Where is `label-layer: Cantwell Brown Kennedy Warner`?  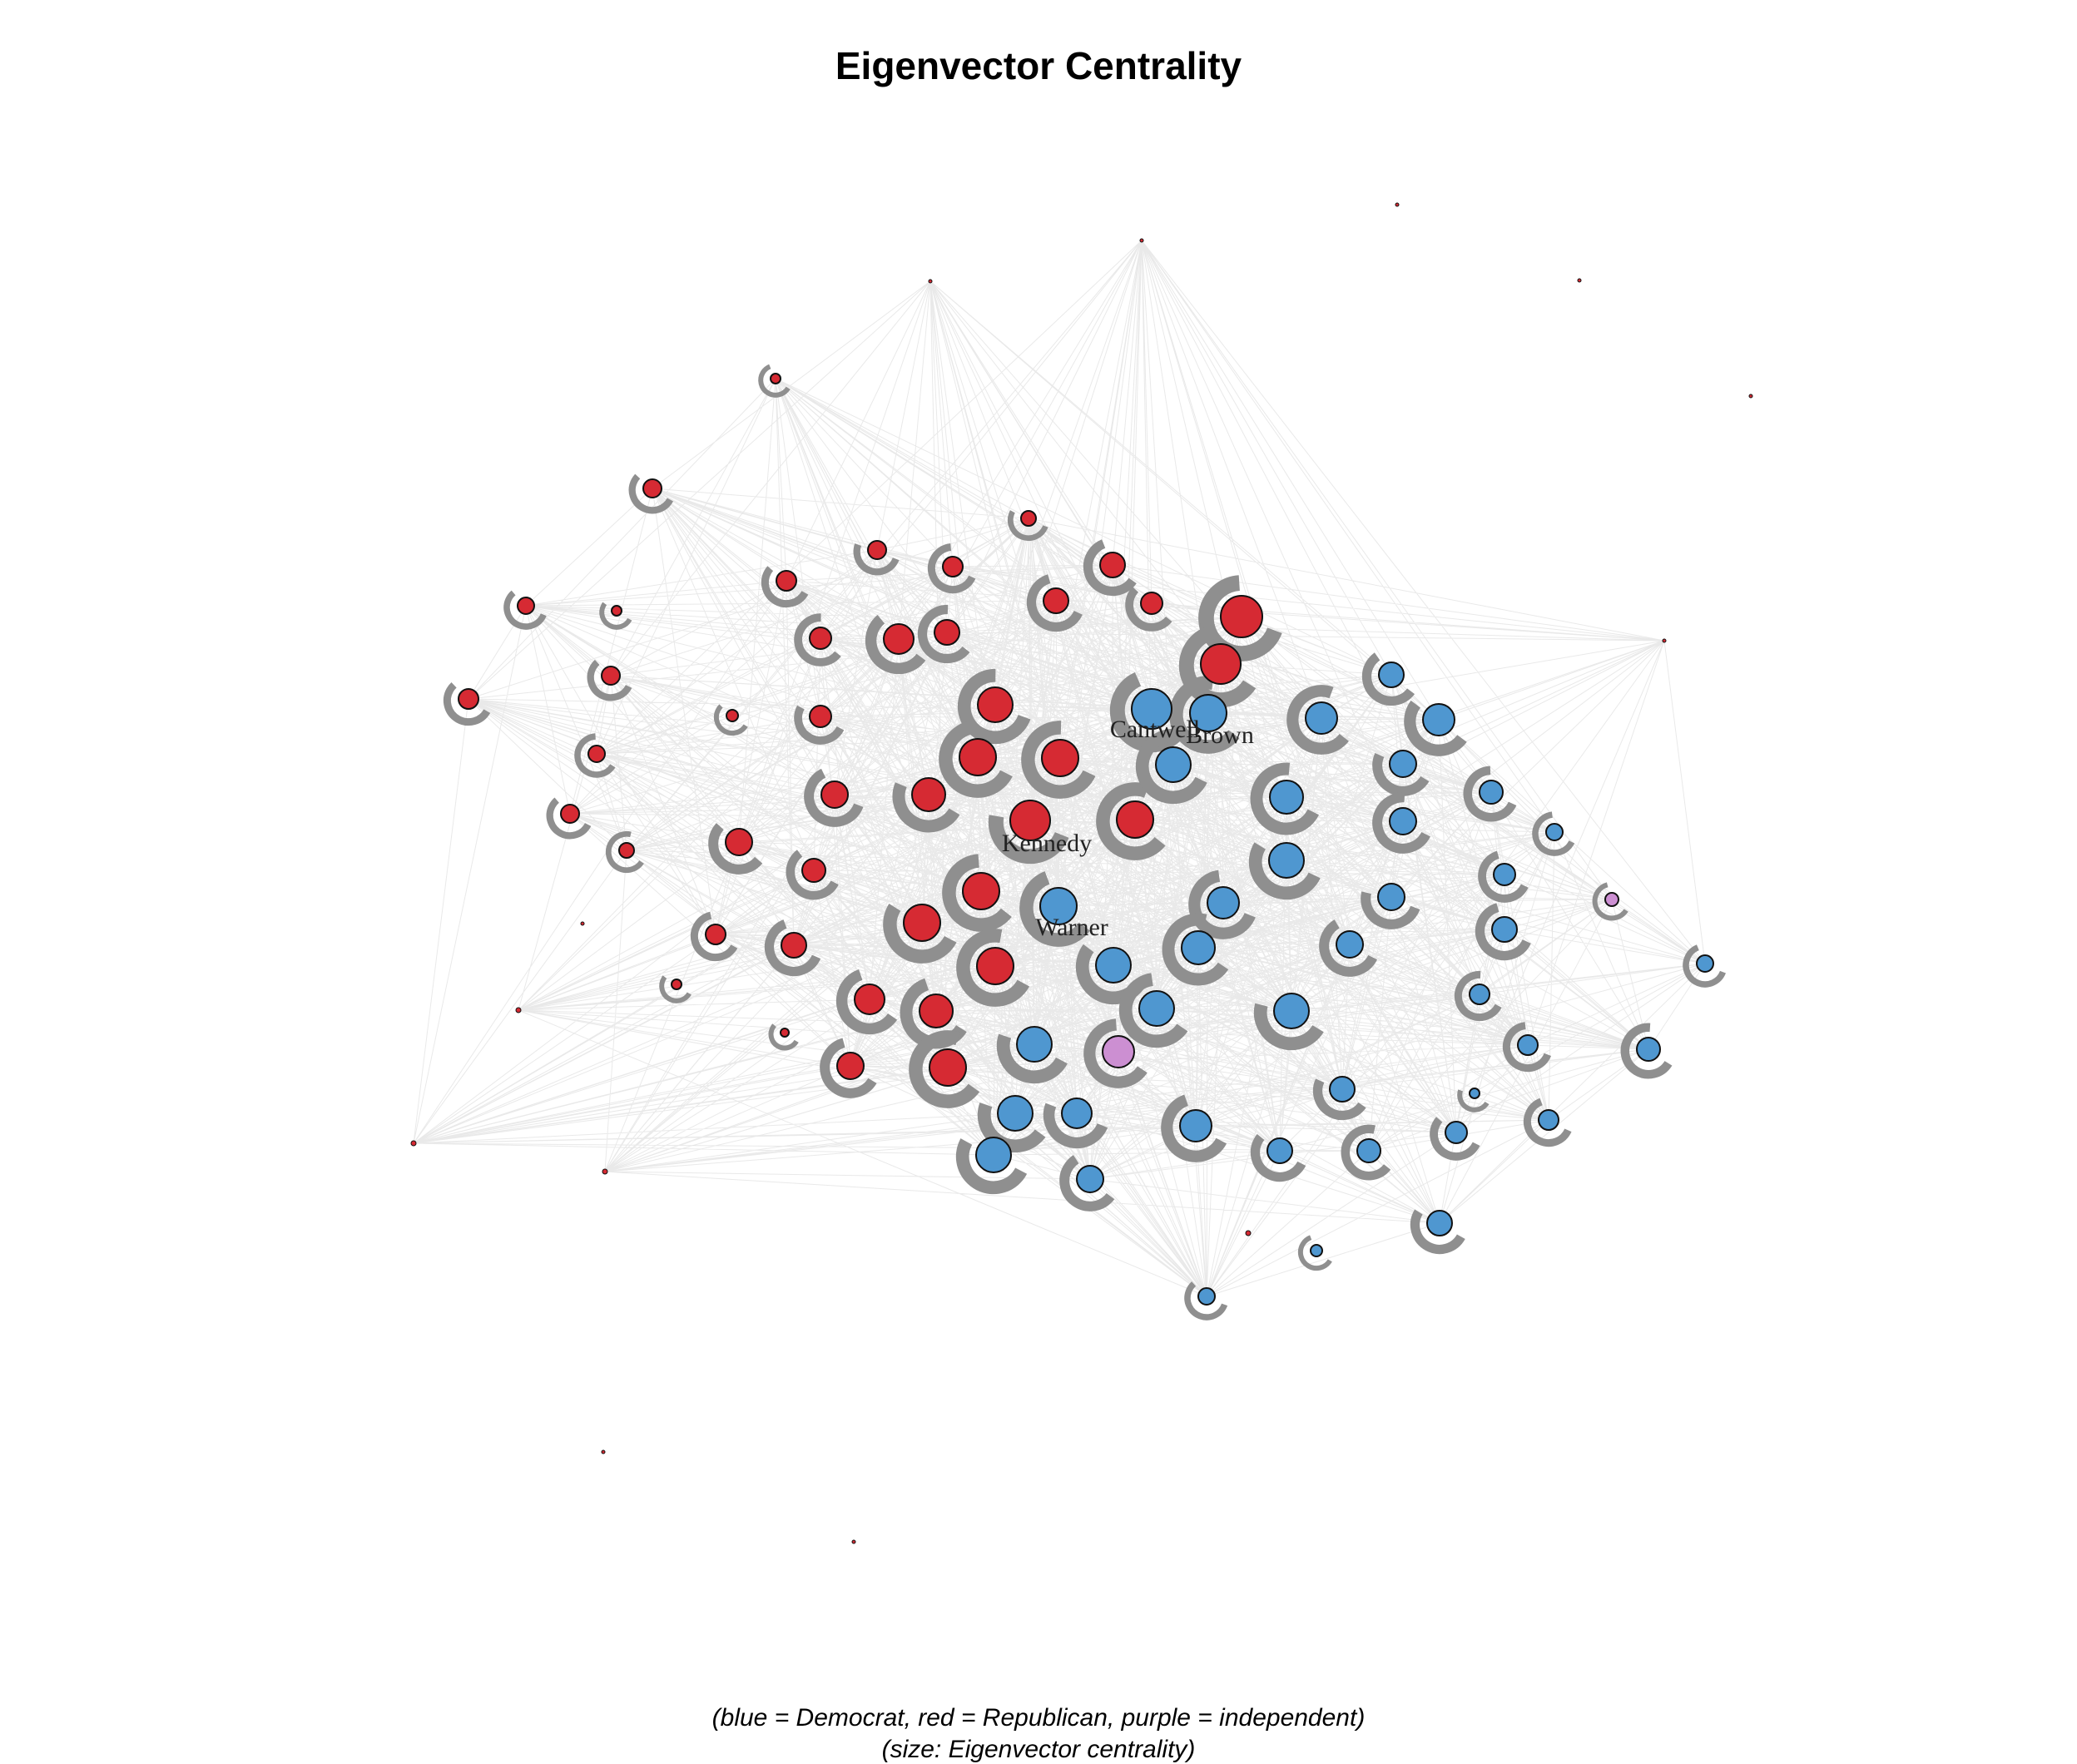
label-layer: Cantwell Brown Kennedy Warner is located at coordinates (1128, 829).